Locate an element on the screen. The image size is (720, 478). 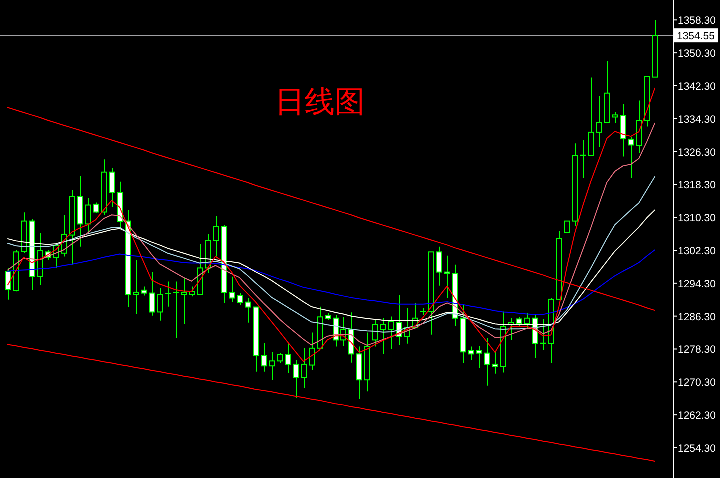
y-tick-label: 1278.30 is located at coordinates (697, 350).